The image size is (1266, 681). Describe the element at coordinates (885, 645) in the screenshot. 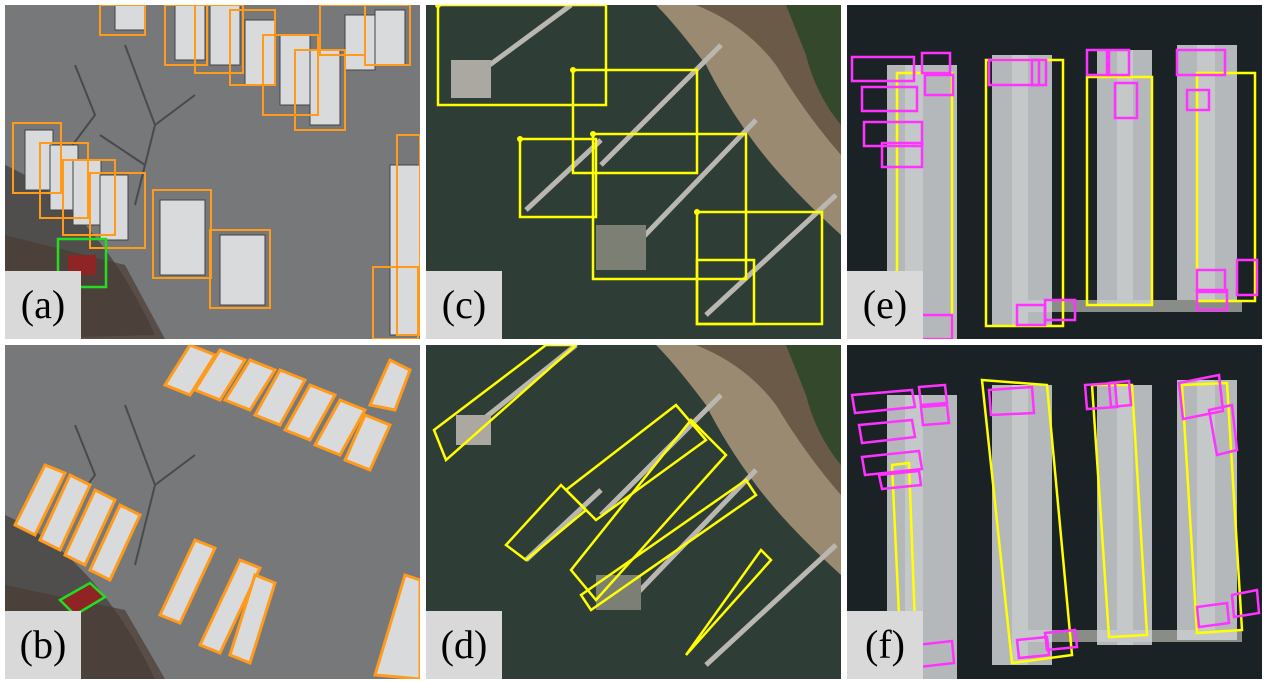

I see `panel-label: (f)` at that location.